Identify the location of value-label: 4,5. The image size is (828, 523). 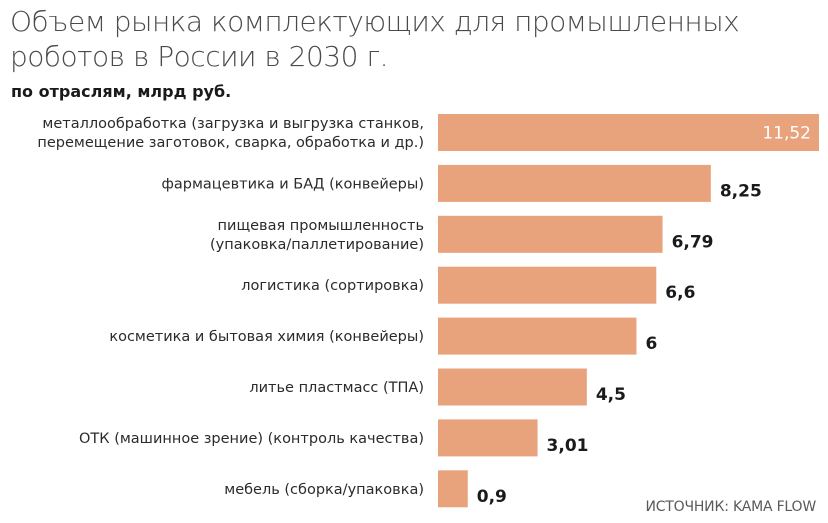
(611, 395).